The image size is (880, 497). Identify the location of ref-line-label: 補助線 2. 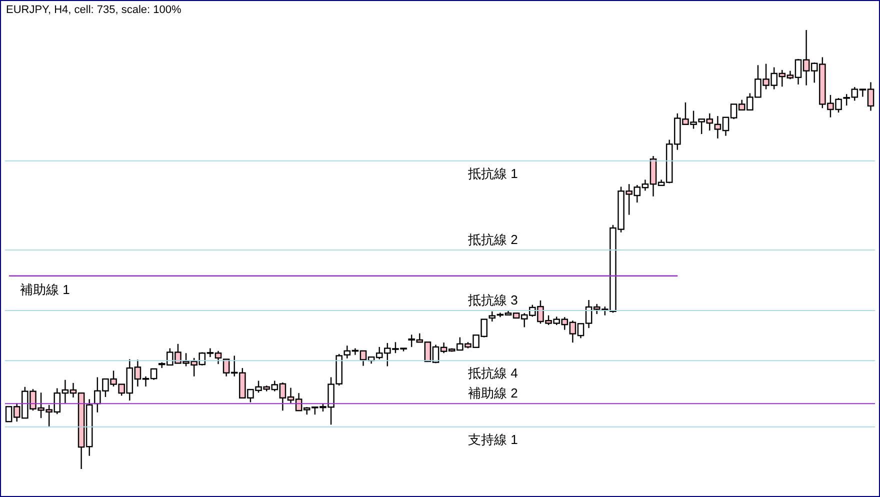
(493, 393).